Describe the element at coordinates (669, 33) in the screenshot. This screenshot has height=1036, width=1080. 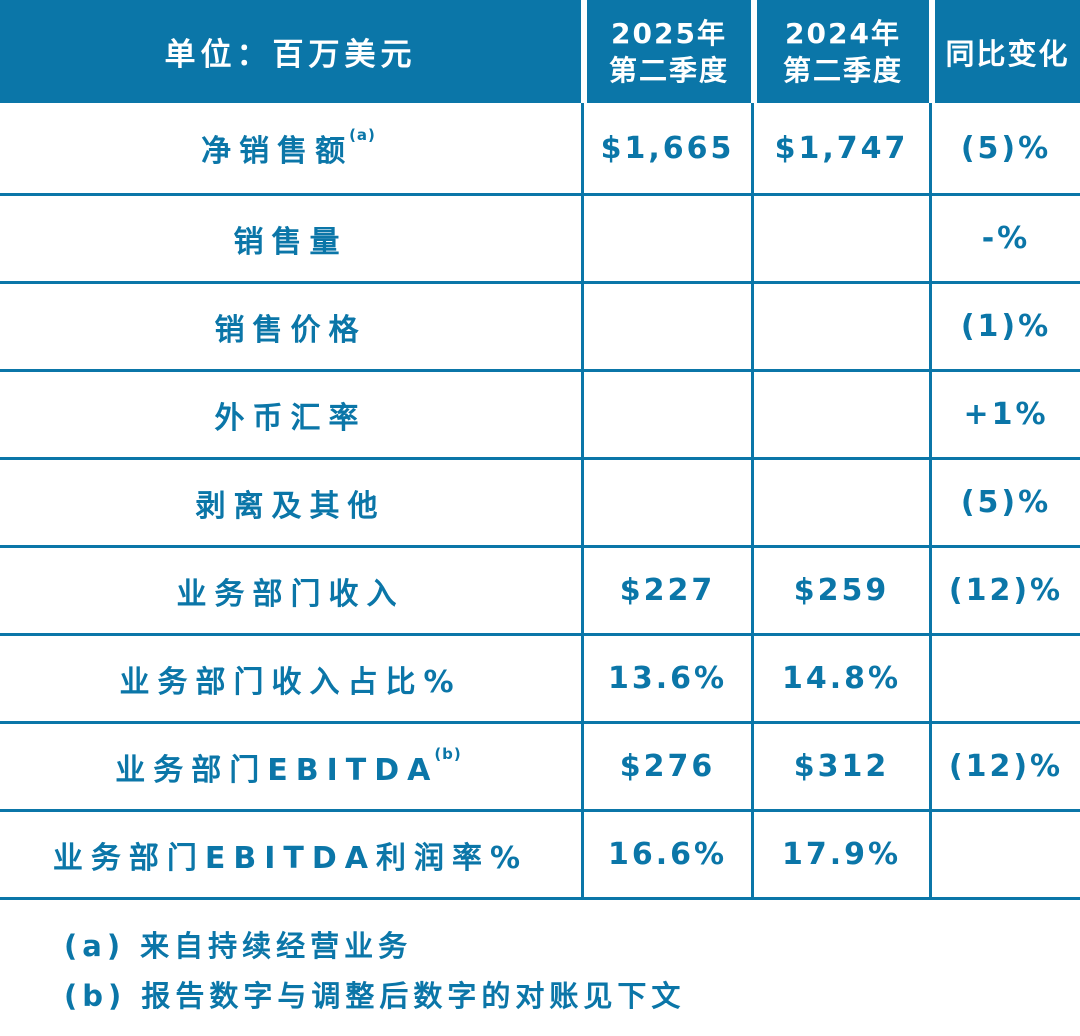
I see `header-q2-2025-year: 2025年` at that location.